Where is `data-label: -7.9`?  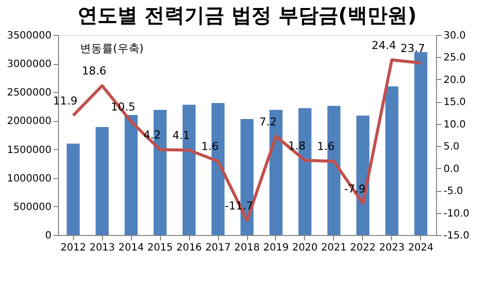
data-label: -7.9 is located at coordinates (355, 189).